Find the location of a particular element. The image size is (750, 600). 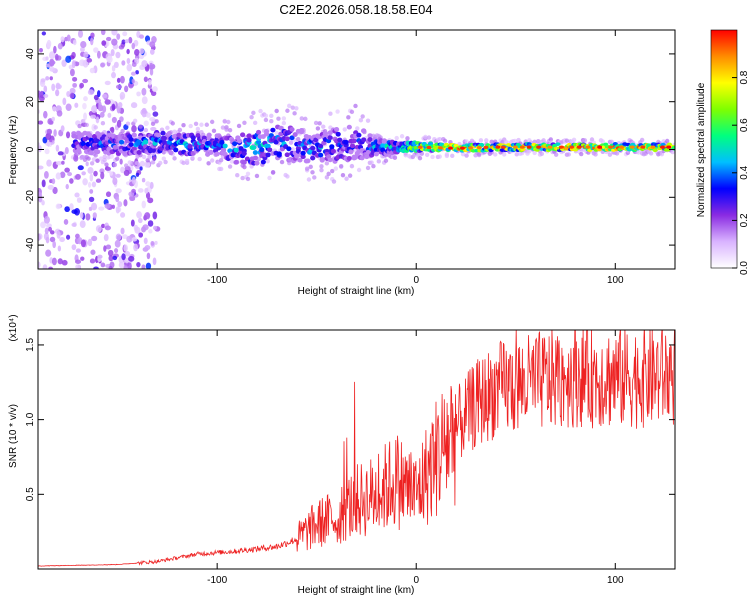

snr-scale-label: (x10⁴) is located at coordinates (13, 327).